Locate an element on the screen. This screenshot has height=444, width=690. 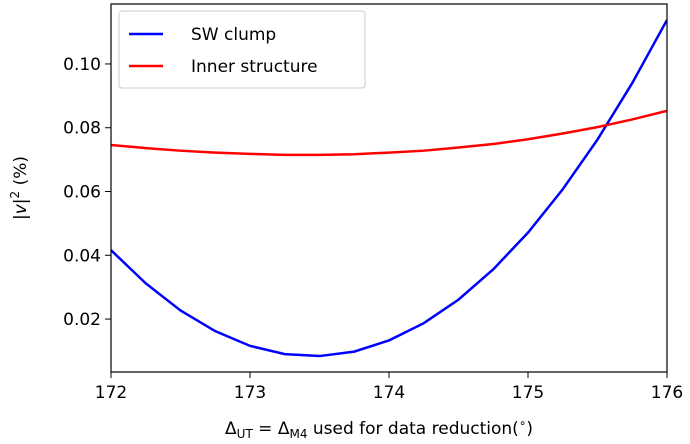
y-axis-label: |v|2 (%) is located at coordinates (19, 188).